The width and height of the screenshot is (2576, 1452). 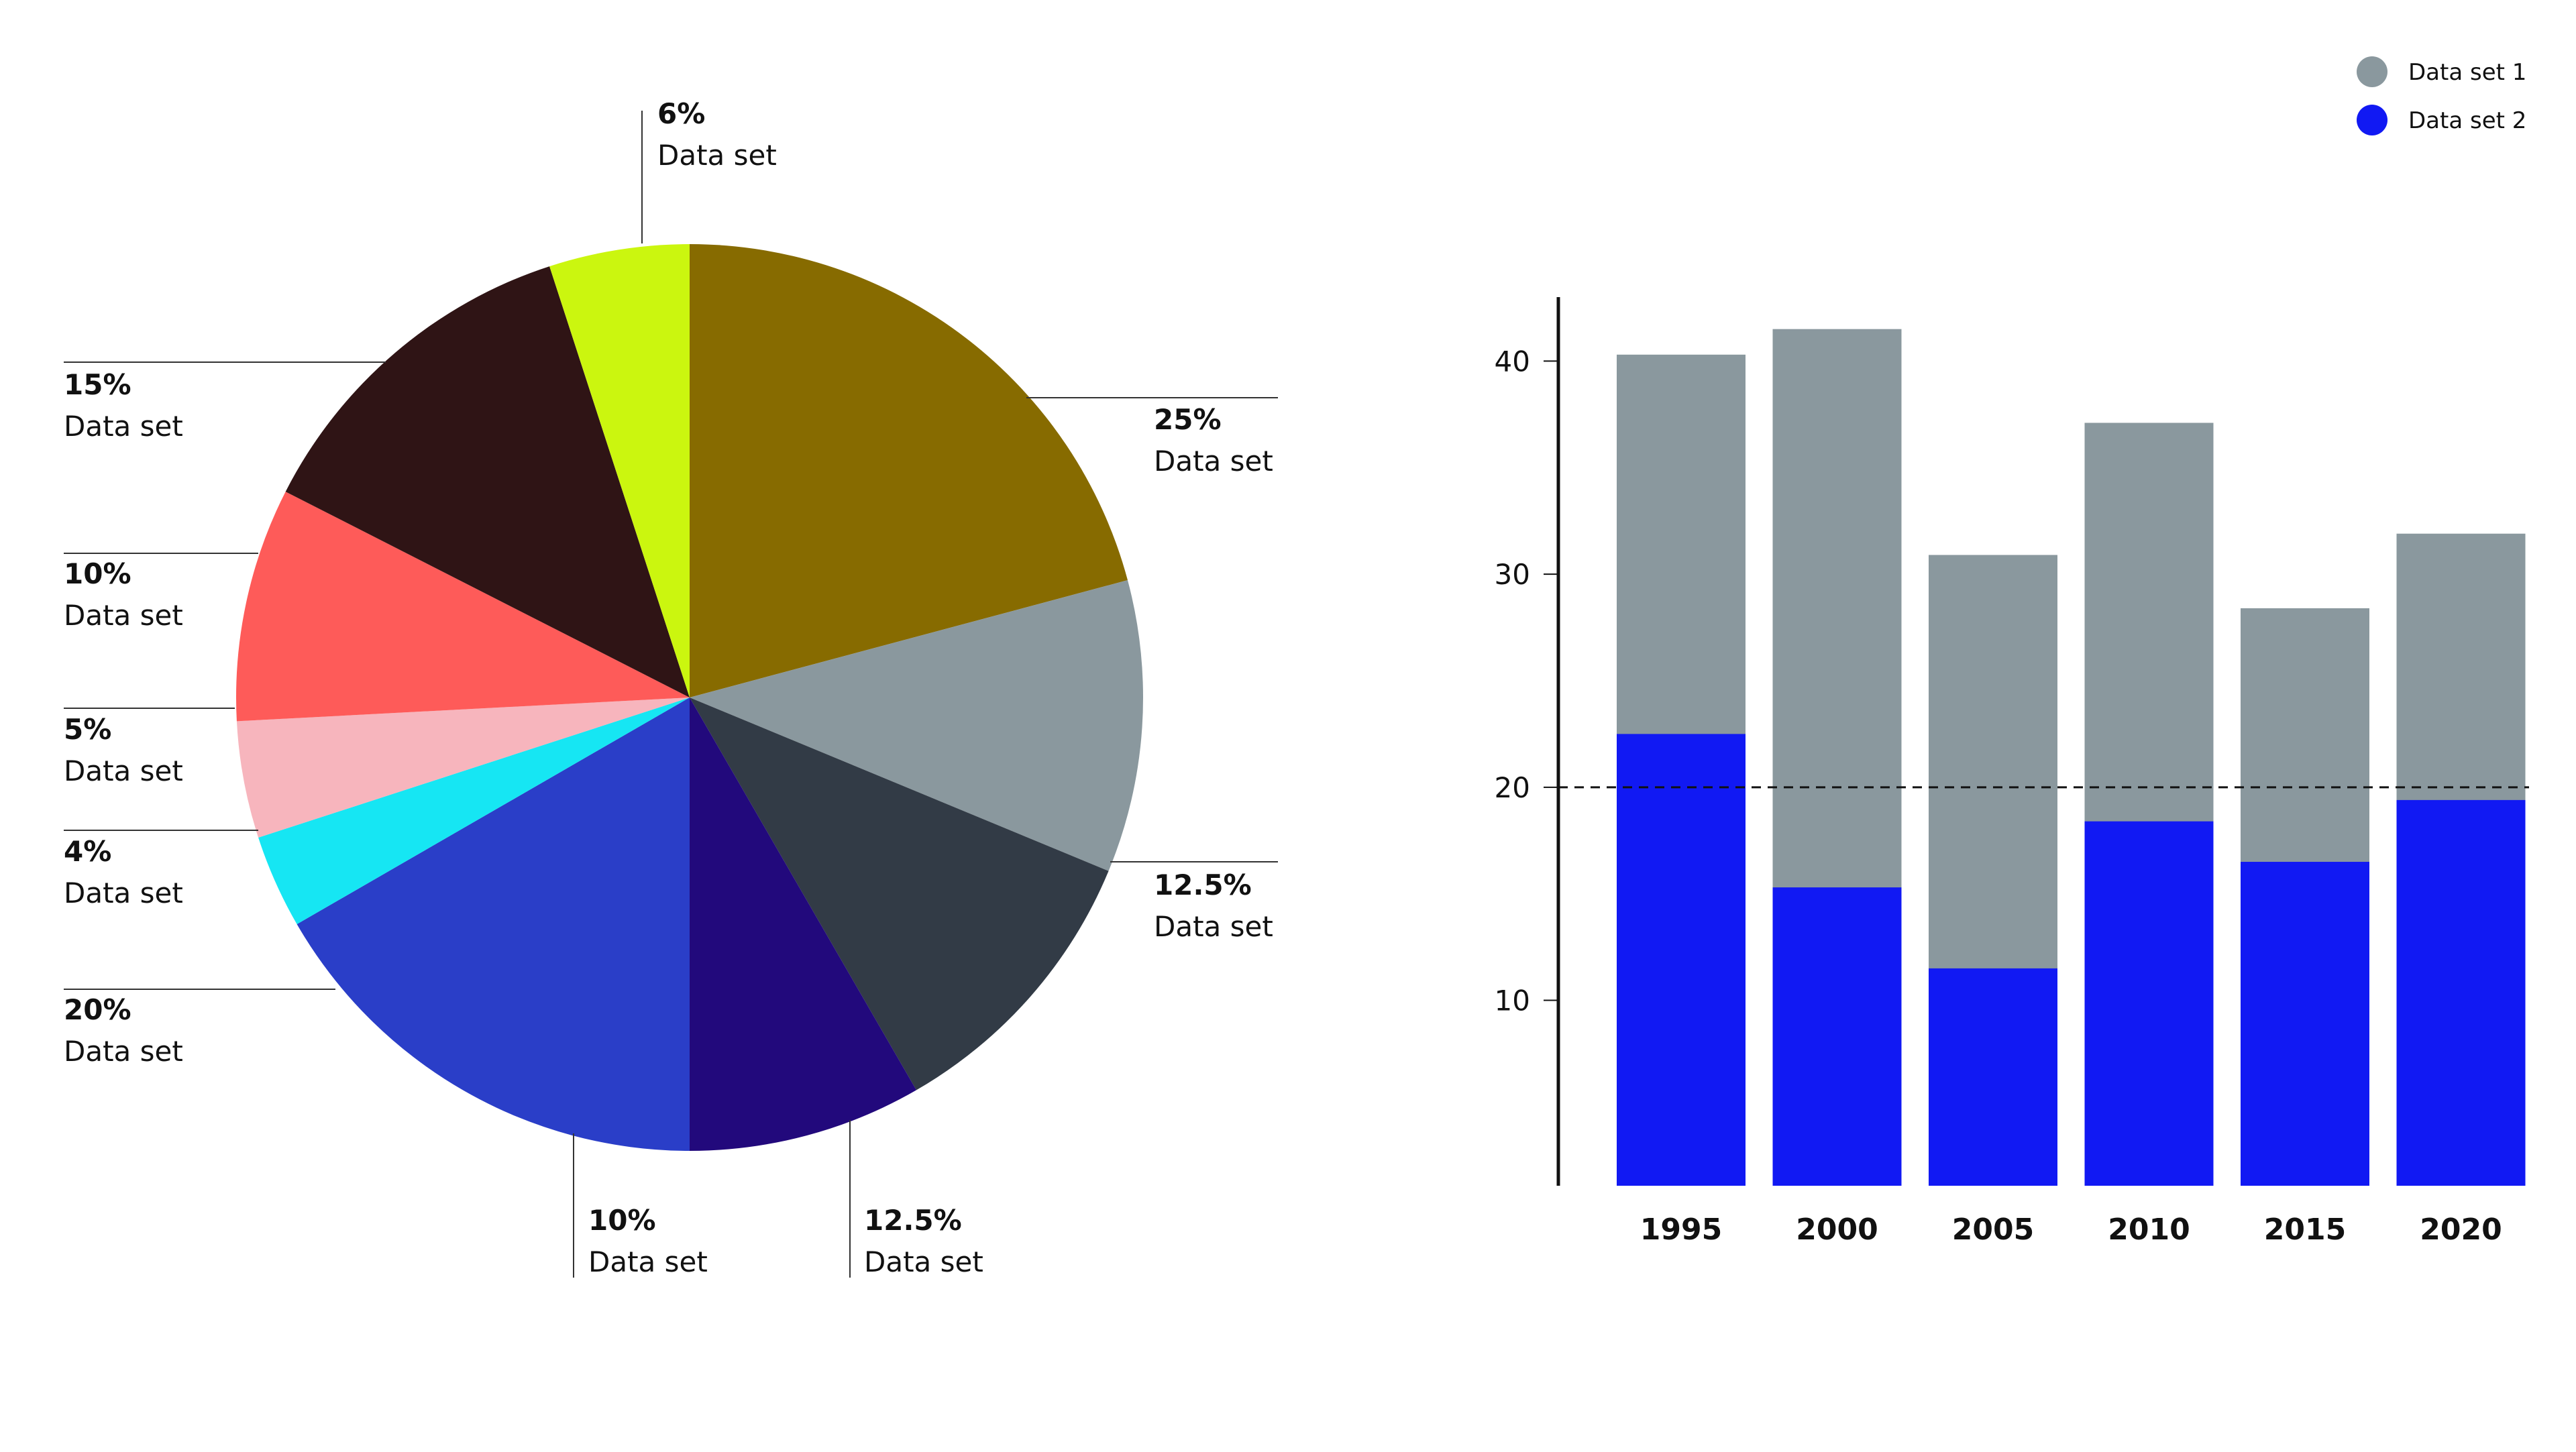 I want to click on bar-2-2000, so click(x=1837, y=1036).